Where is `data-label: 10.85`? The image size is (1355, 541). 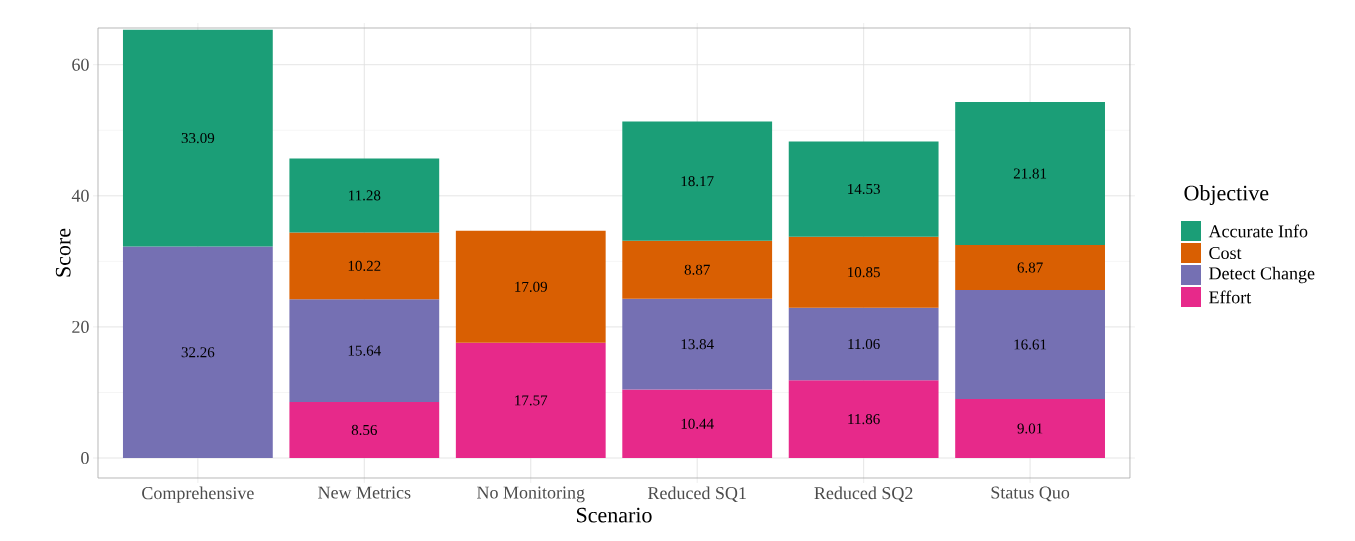 data-label: 10.85 is located at coordinates (864, 272).